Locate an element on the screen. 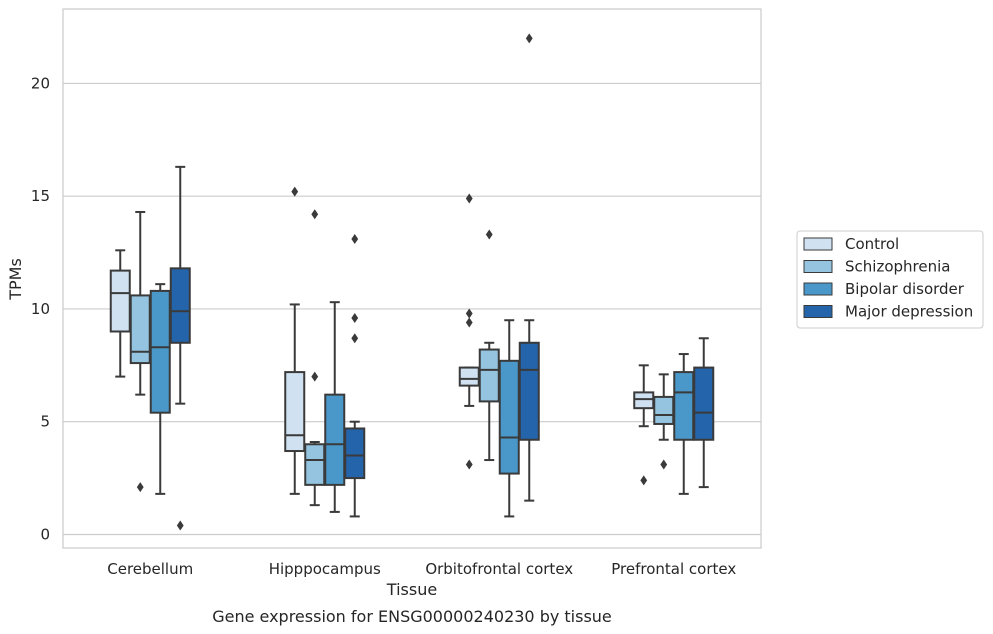 This screenshot has width=993, height=634. legend-label: Major depression is located at coordinates (909, 312).